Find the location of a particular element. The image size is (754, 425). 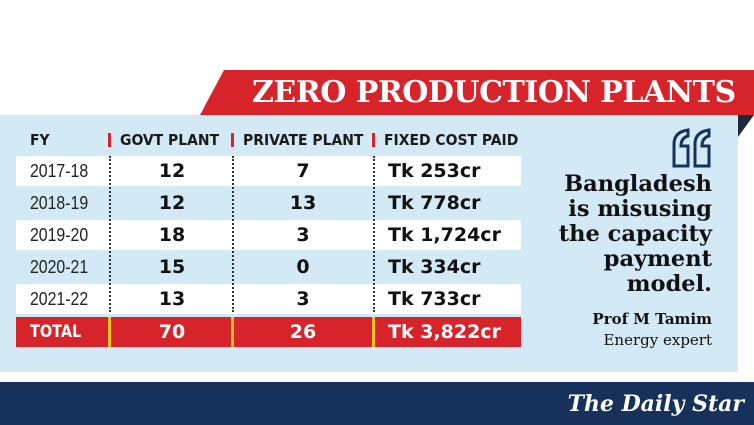

total-label: TOTAL is located at coordinates (56, 332).